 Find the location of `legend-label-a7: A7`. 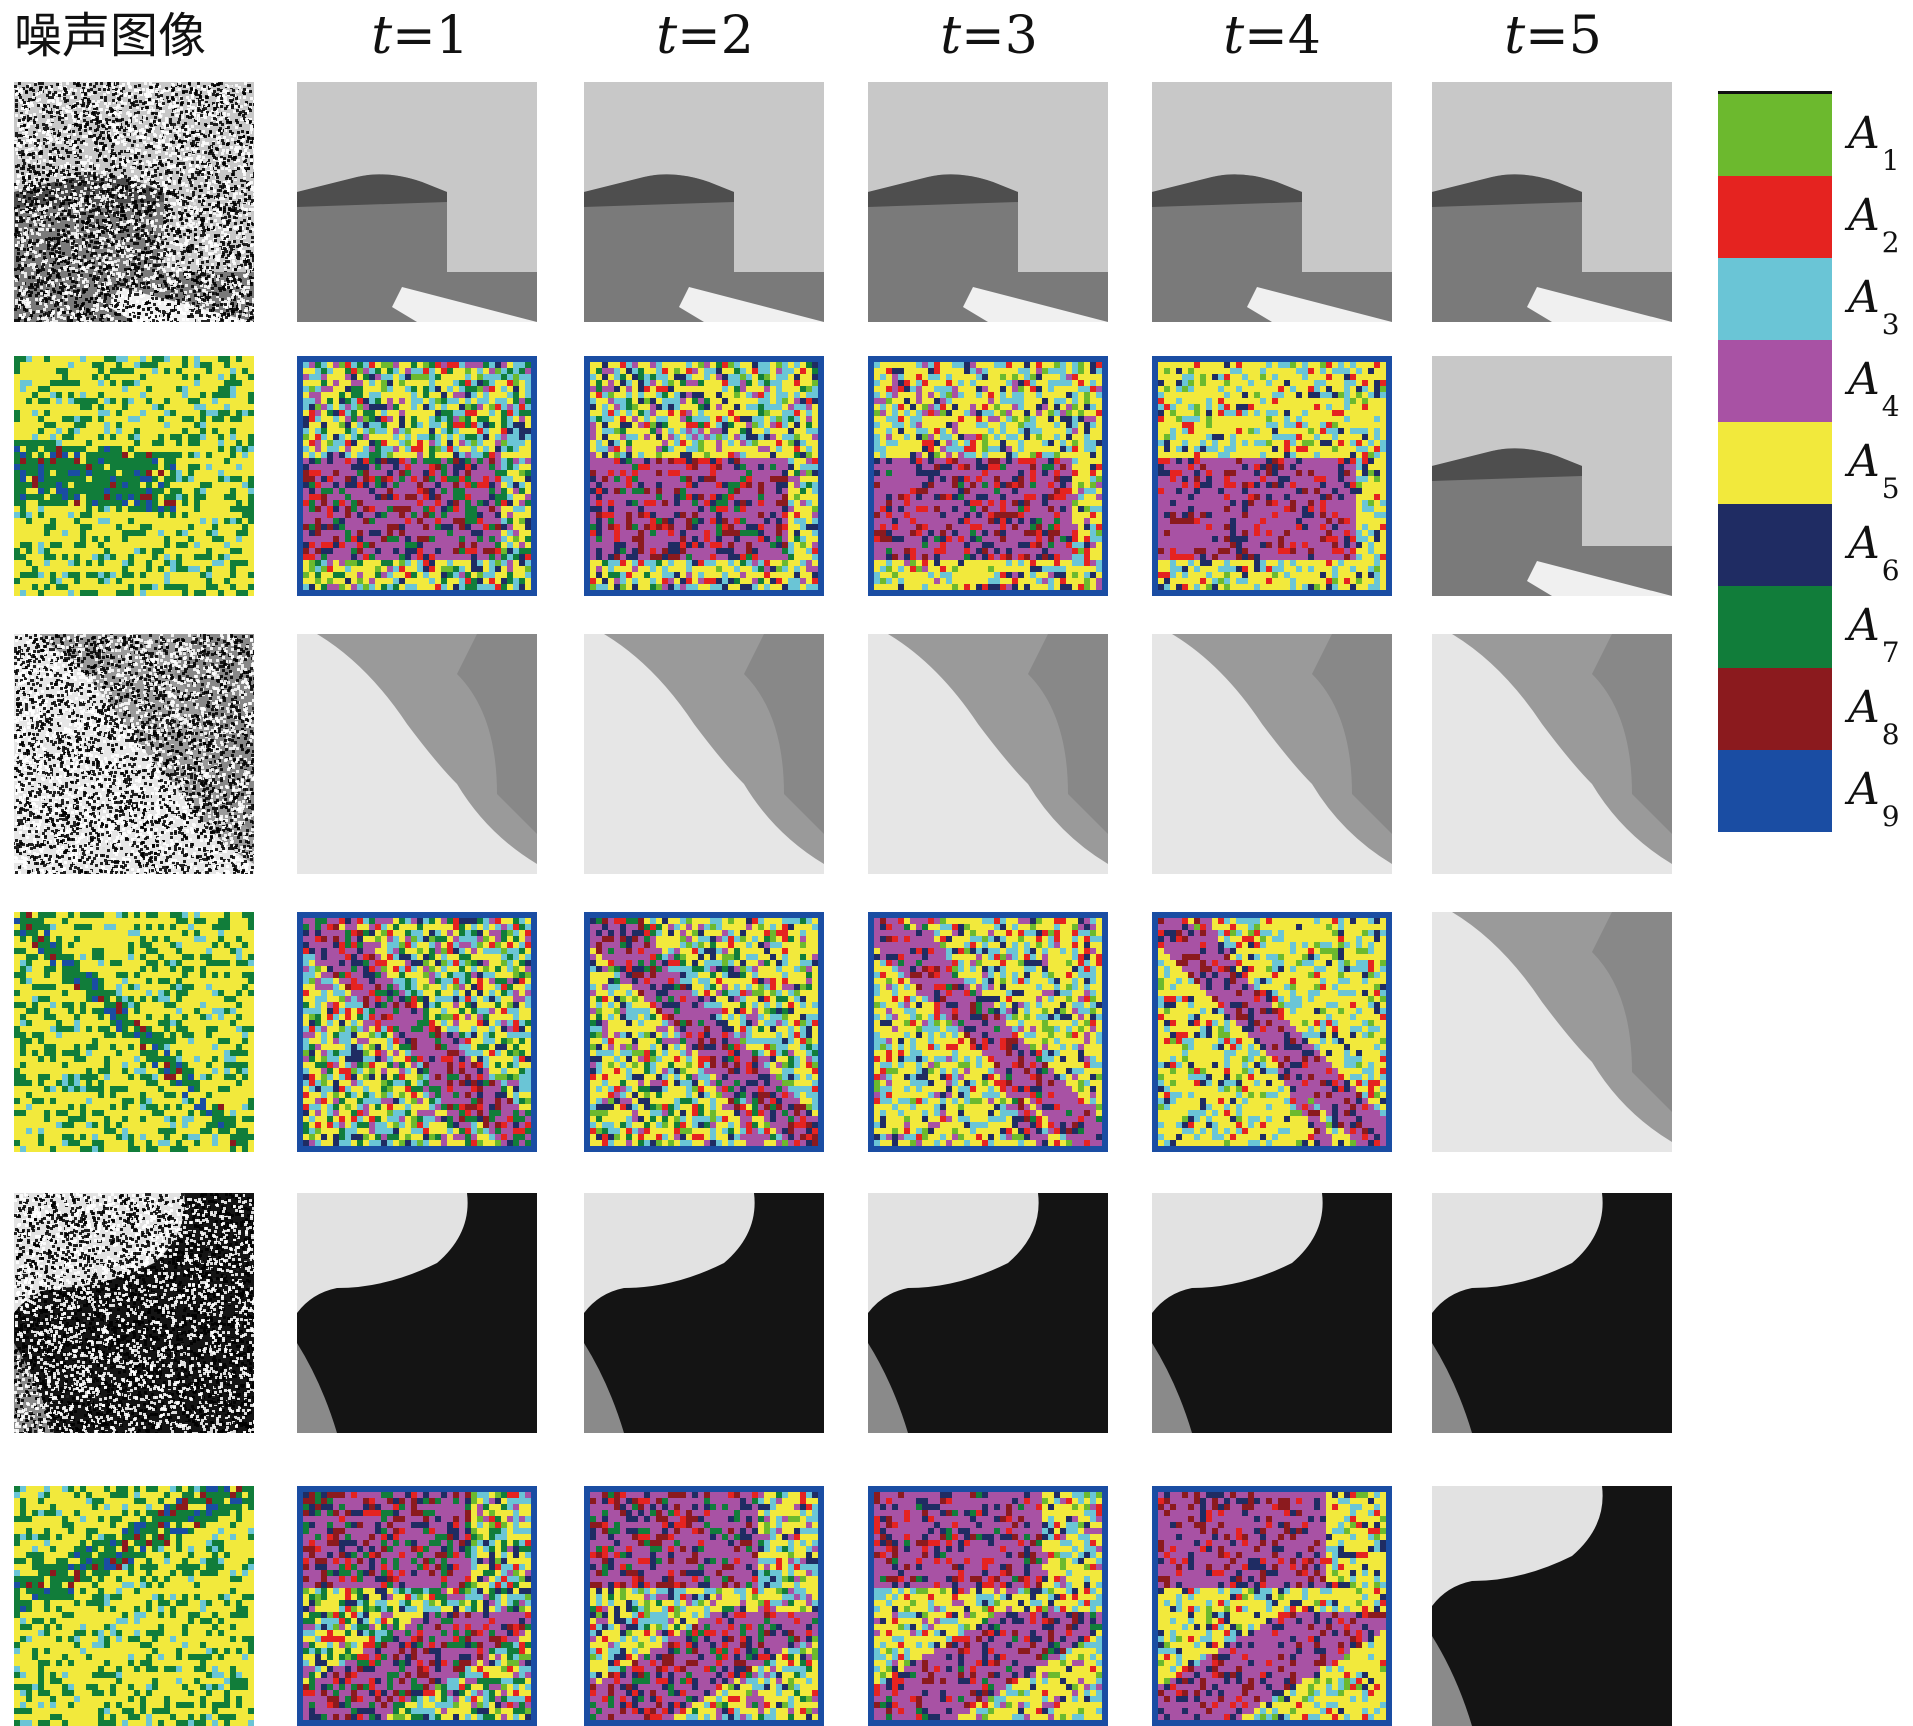

legend-label-a7: A7 is located at coordinates (1873, 645).